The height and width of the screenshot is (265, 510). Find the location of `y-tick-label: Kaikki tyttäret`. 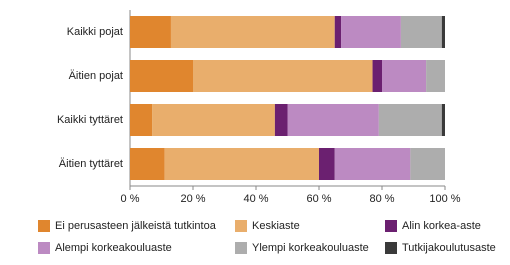

y-tick-label: Kaikki tyttäret is located at coordinates (90, 120).